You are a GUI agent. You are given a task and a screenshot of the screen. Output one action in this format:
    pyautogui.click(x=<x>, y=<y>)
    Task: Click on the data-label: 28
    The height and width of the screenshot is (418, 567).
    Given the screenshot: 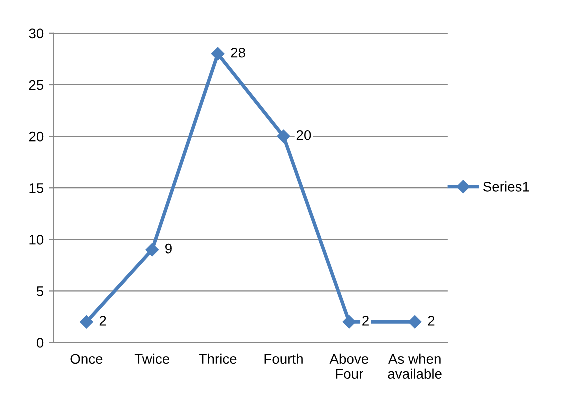 What is the action you would take?
    pyautogui.click(x=238, y=53)
    